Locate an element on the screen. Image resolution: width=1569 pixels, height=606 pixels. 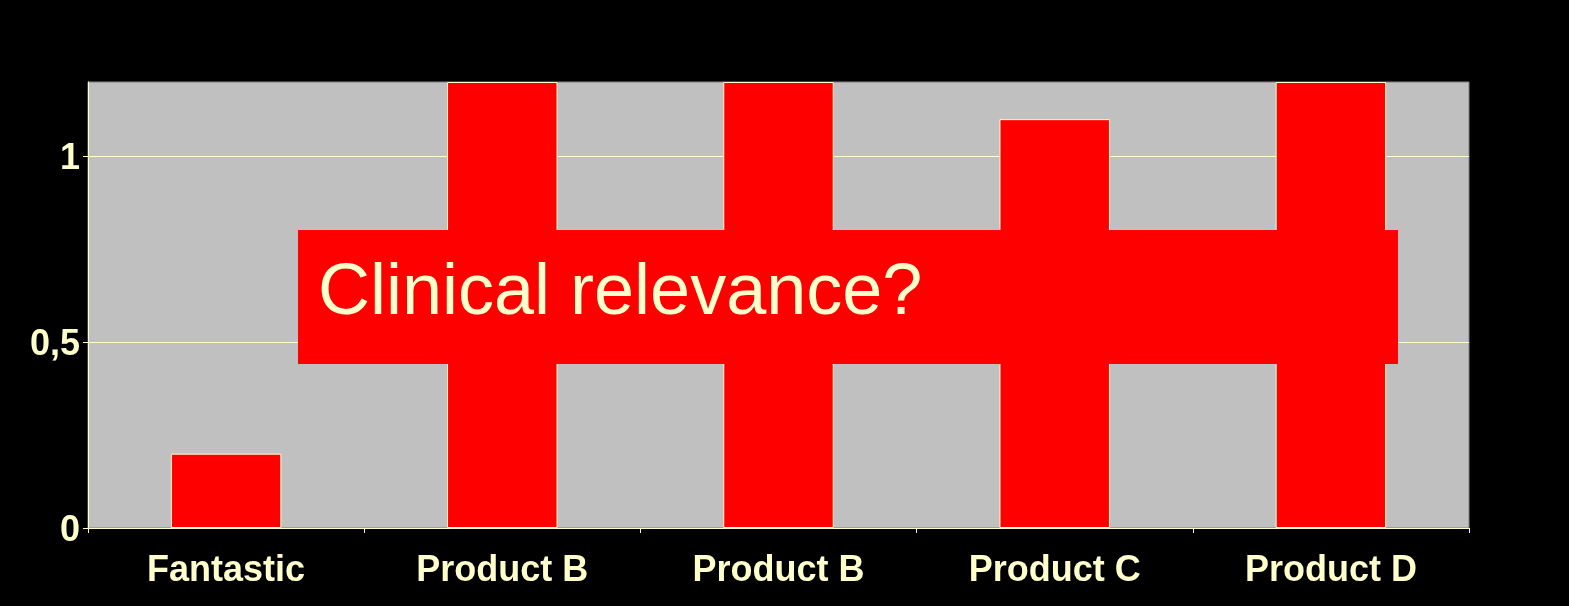
y-tick-label: 0,5 is located at coordinates (54, 342).